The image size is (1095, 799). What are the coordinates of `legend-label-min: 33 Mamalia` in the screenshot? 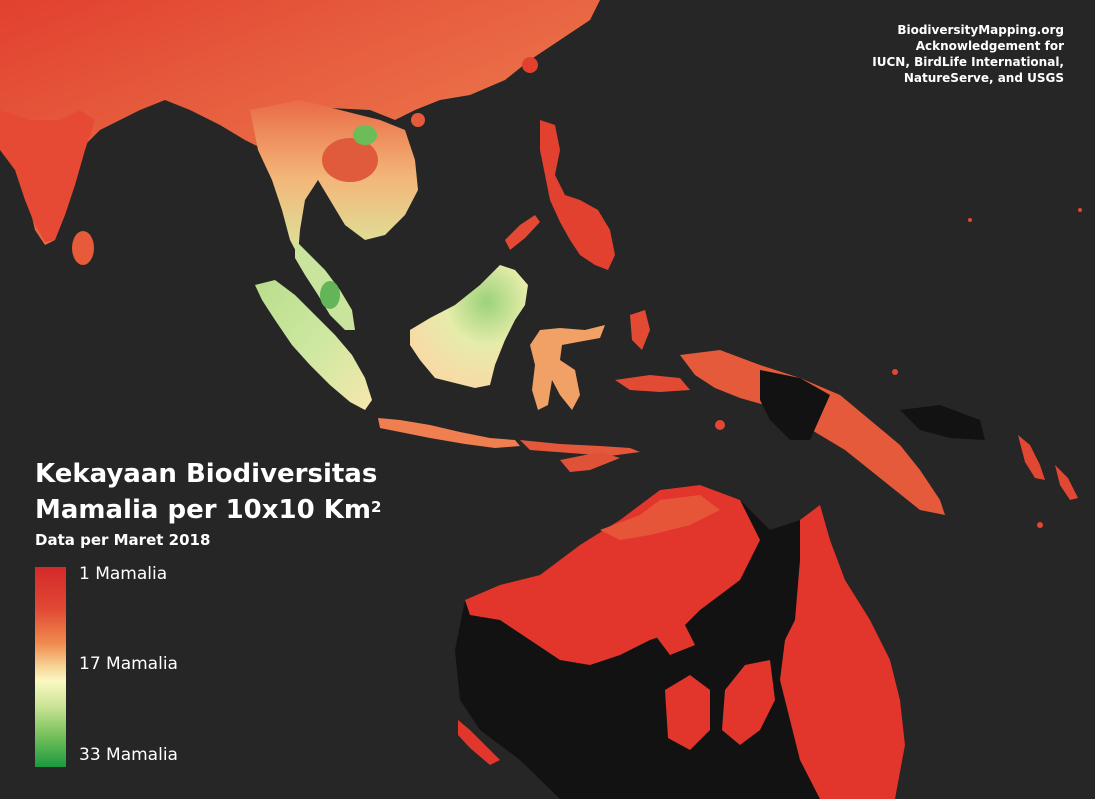 It's located at (128, 755).